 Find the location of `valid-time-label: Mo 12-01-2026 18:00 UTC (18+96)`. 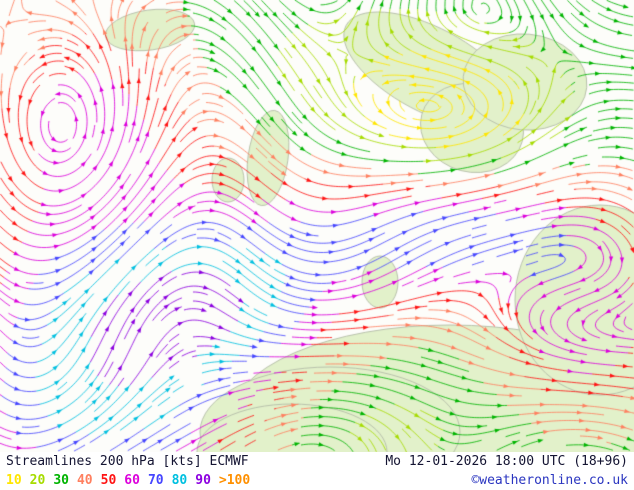

valid-time-label: Mo 12-01-2026 18:00 UTC (18+96) is located at coordinates (506, 461).